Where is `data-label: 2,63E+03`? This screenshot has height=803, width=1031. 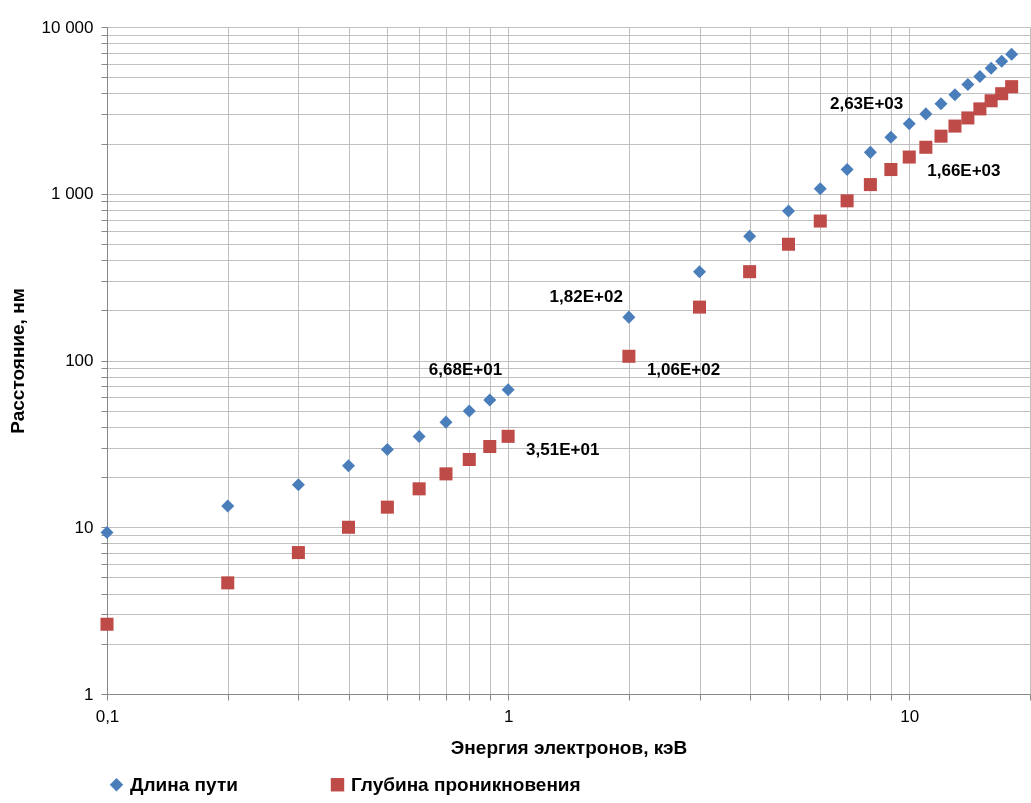 data-label: 2,63E+03 is located at coordinates (866, 103).